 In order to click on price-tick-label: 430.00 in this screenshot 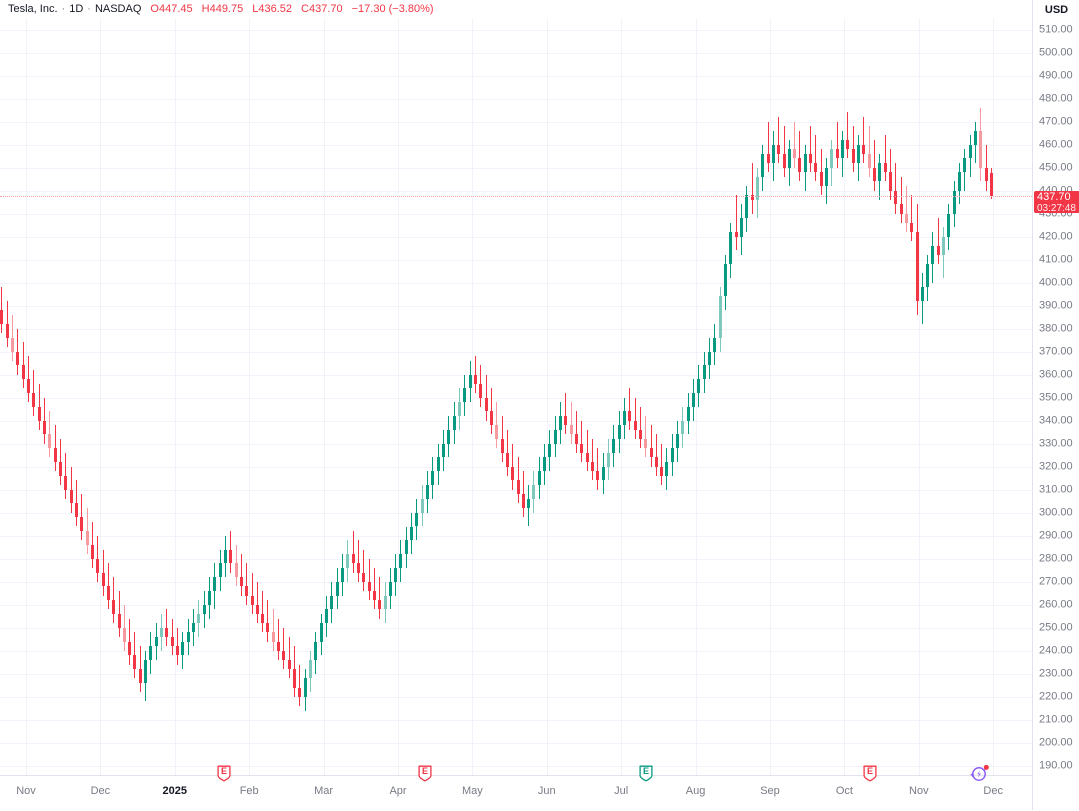, I will do `click(1056, 213)`.